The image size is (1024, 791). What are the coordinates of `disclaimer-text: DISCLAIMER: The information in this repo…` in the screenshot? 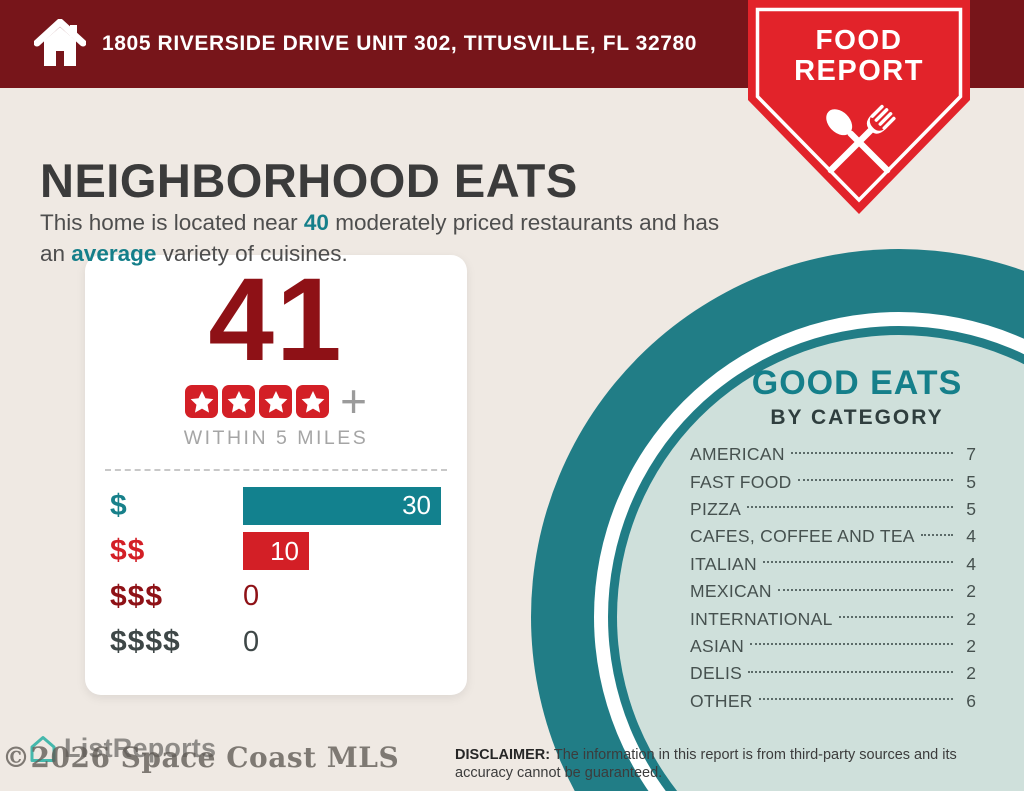 It's located at (706, 764).